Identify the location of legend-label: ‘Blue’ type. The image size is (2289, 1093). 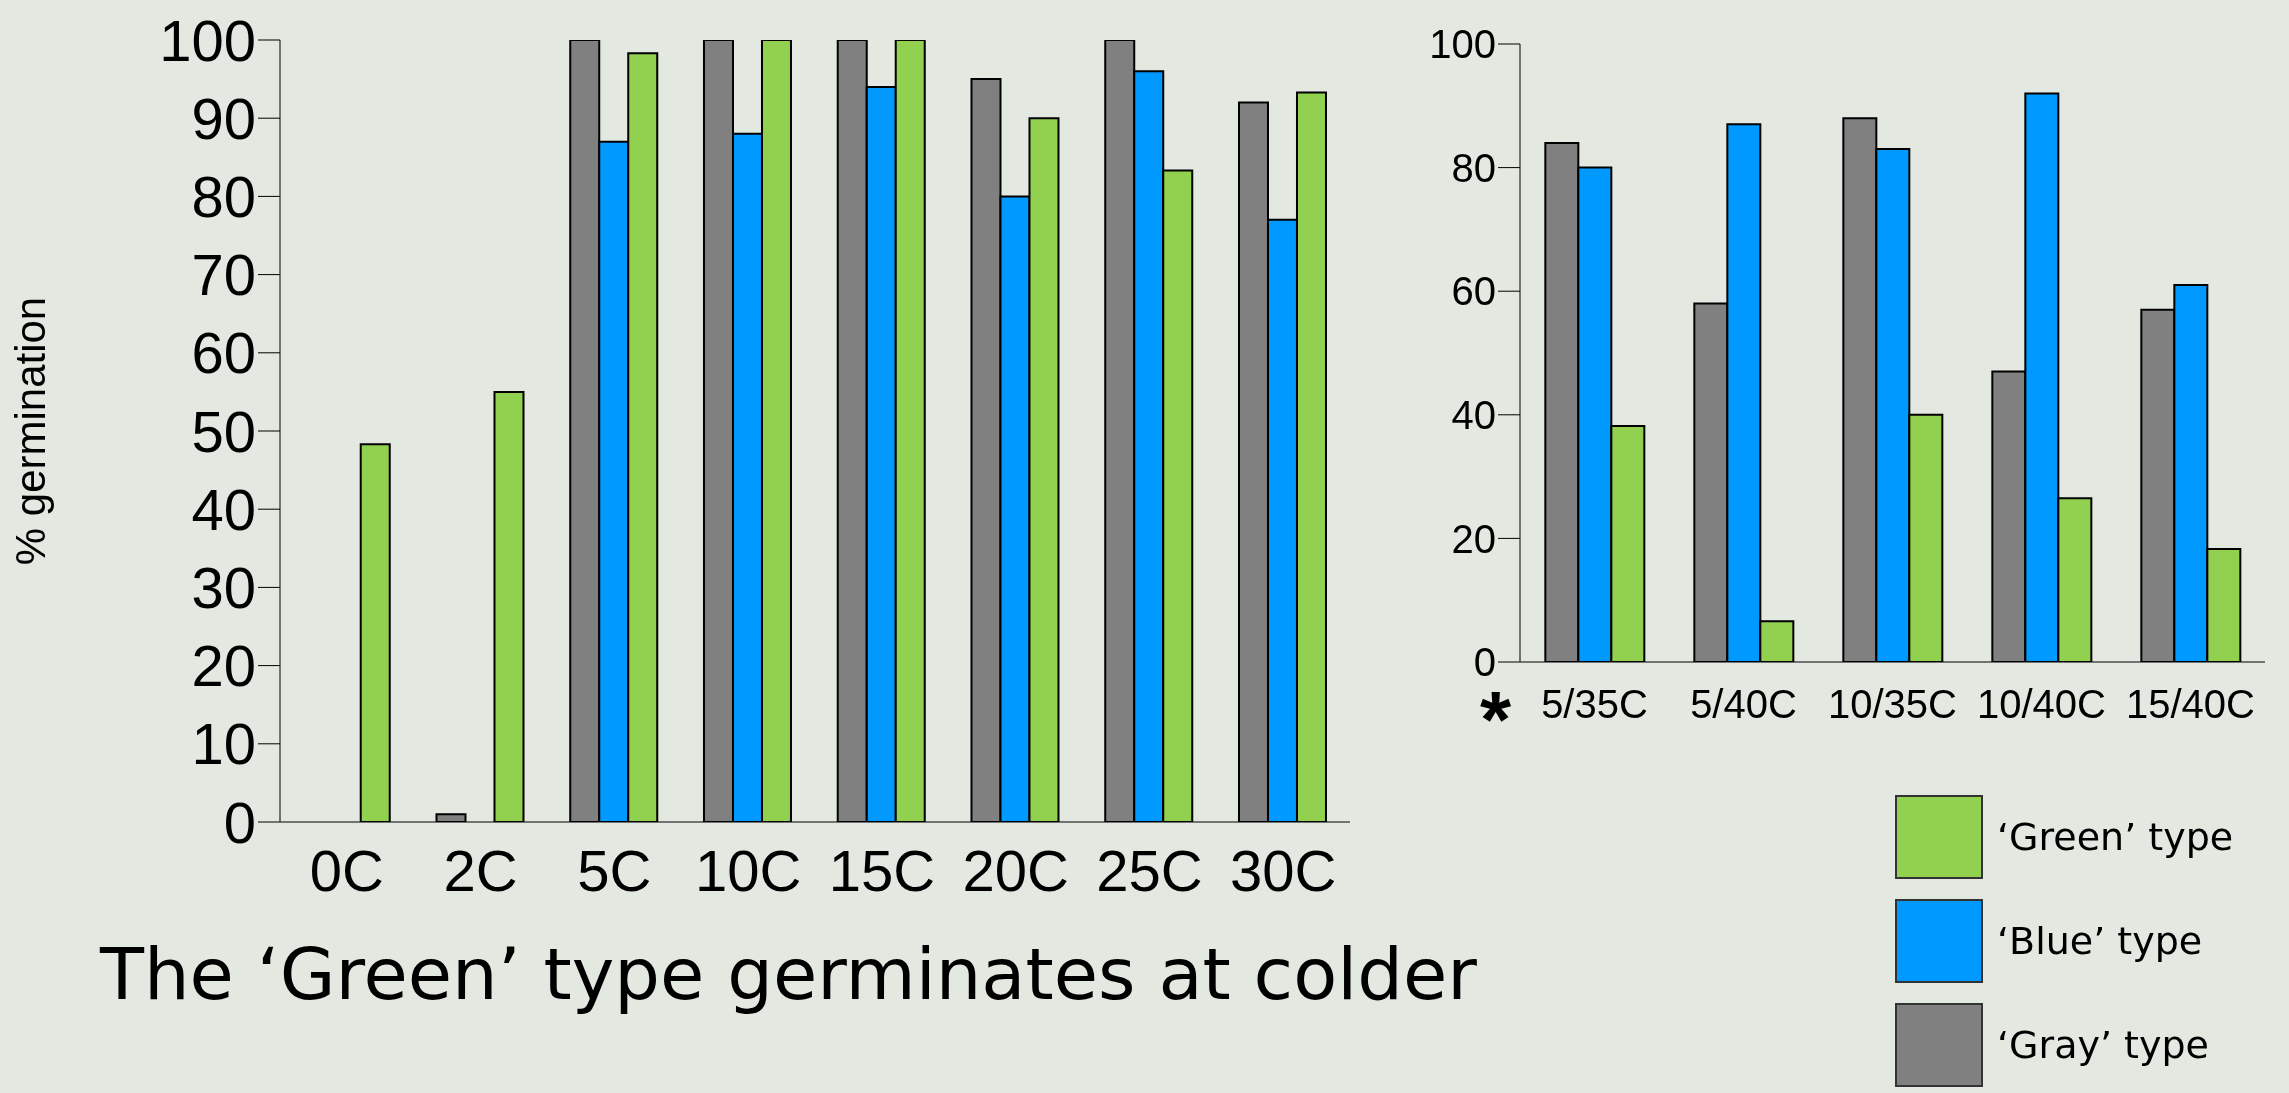
(2100, 941).